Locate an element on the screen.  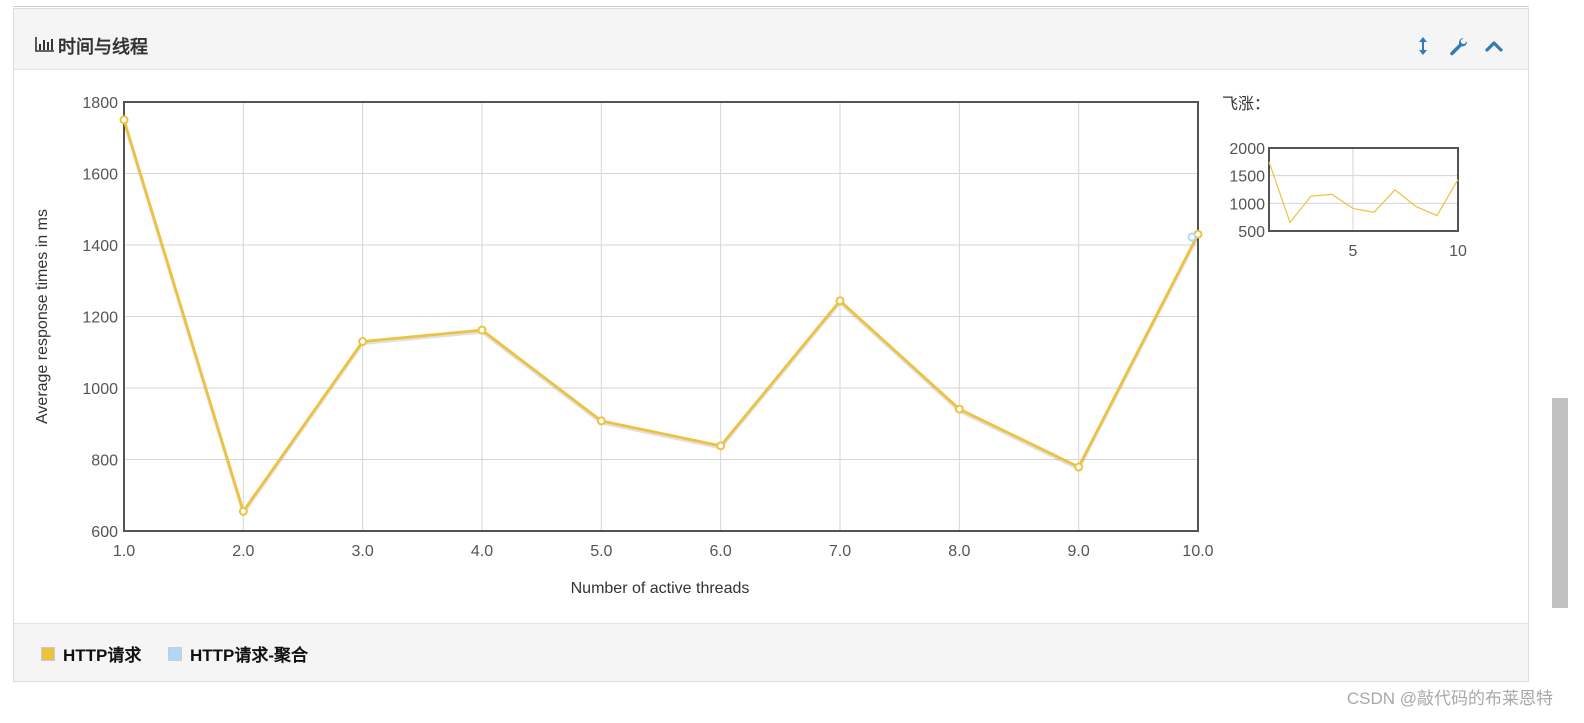
legend-item-http-request: HTTP请求 is located at coordinates (91, 653).